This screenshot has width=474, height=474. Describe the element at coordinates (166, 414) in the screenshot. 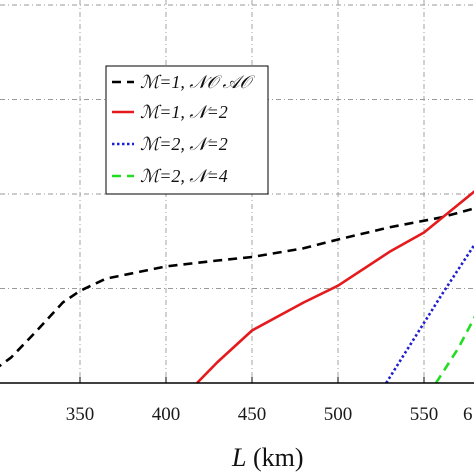

I see `x-tick-label-1: 400` at that location.